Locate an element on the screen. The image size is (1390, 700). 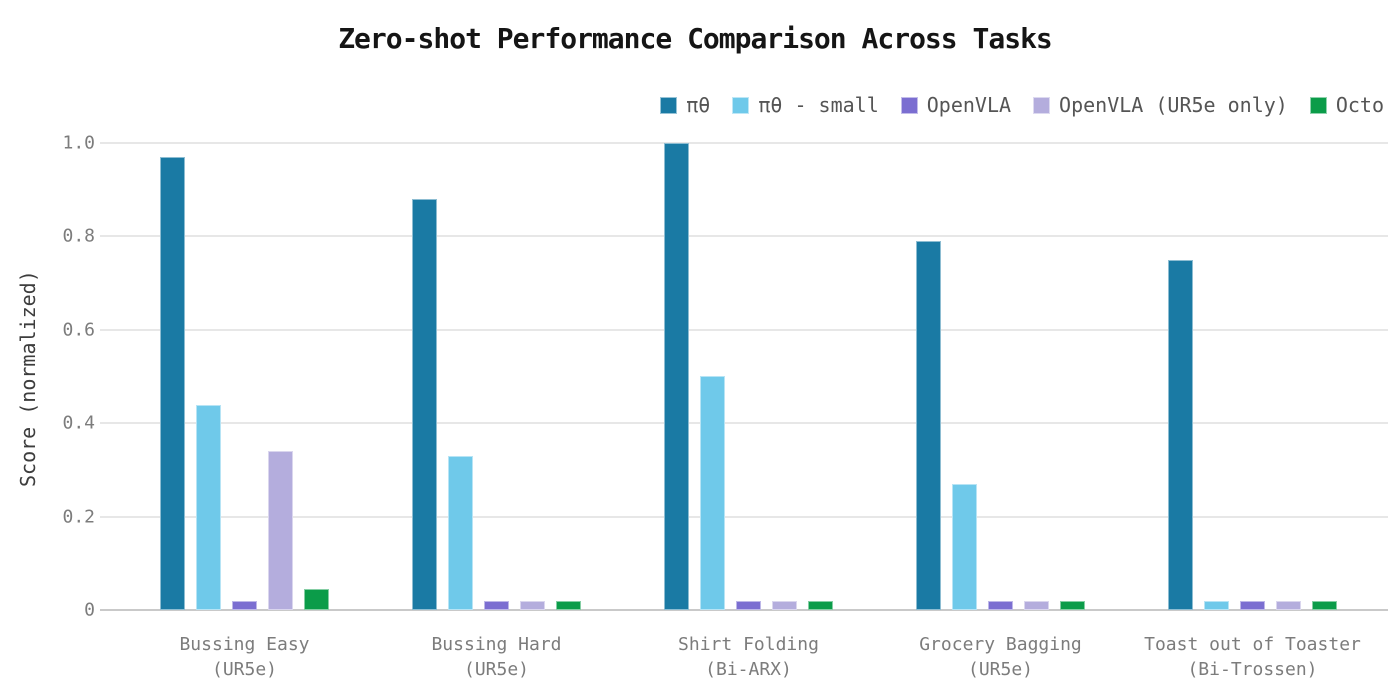
y-tick-label: 1.0 is located at coordinates (78, 143).